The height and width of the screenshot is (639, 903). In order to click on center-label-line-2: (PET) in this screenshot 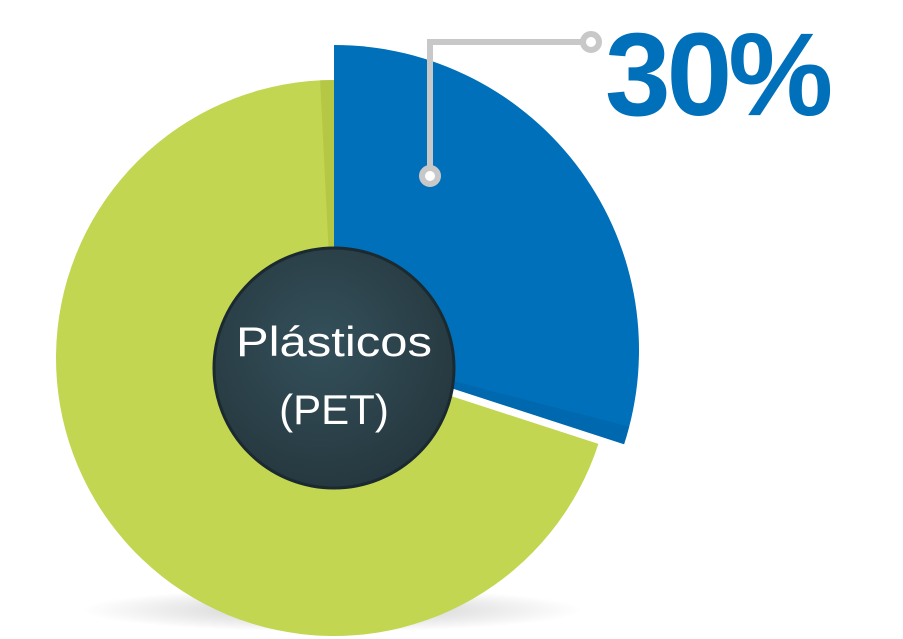, I will do `click(334, 409)`.